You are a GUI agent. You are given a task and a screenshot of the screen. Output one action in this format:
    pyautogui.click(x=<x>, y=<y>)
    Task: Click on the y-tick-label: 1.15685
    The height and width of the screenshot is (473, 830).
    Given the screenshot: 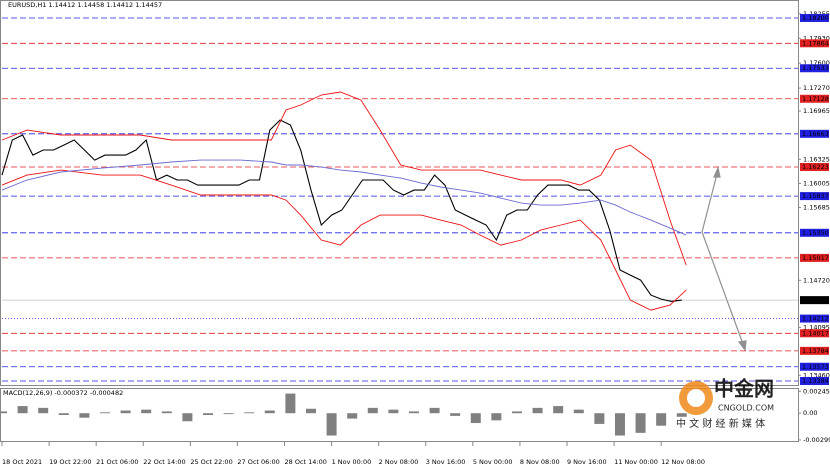 What is the action you would take?
    pyautogui.click(x=816, y=208)
    